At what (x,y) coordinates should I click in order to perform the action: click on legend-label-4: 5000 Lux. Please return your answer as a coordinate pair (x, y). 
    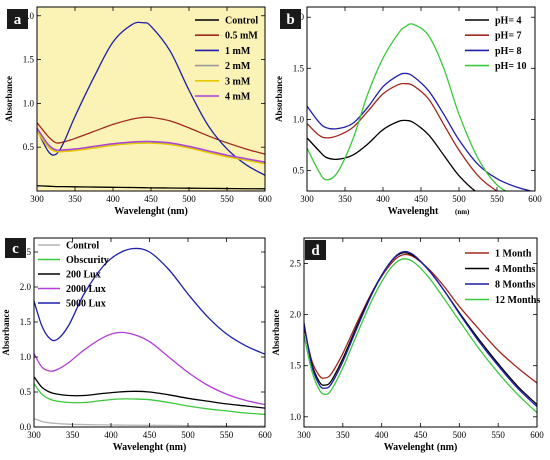
    Looking at the image, I should click on (86, 304).